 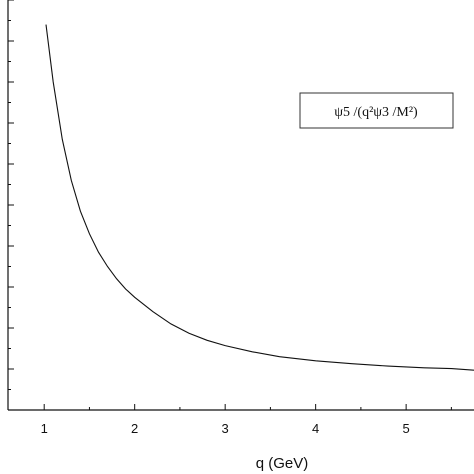 What do you see at coordinates (406, 428) in the screenshot?
I see `x-tick-label: 5` at bounding box center [406, 428].